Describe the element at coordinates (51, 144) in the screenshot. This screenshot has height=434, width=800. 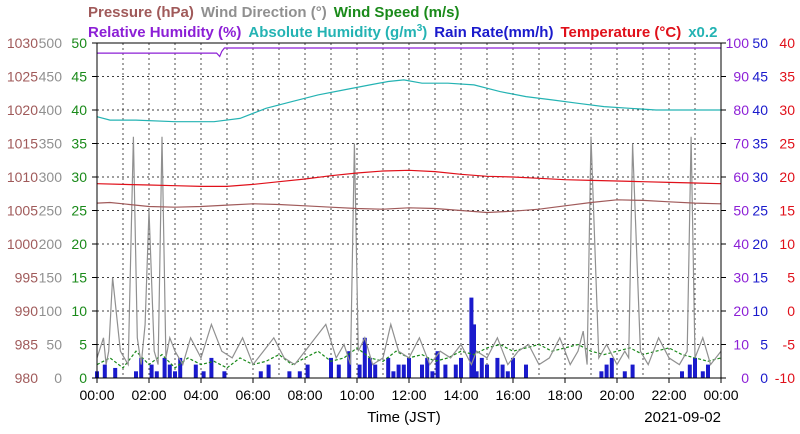
I see `left-axis-tick-label: 350` at that location.